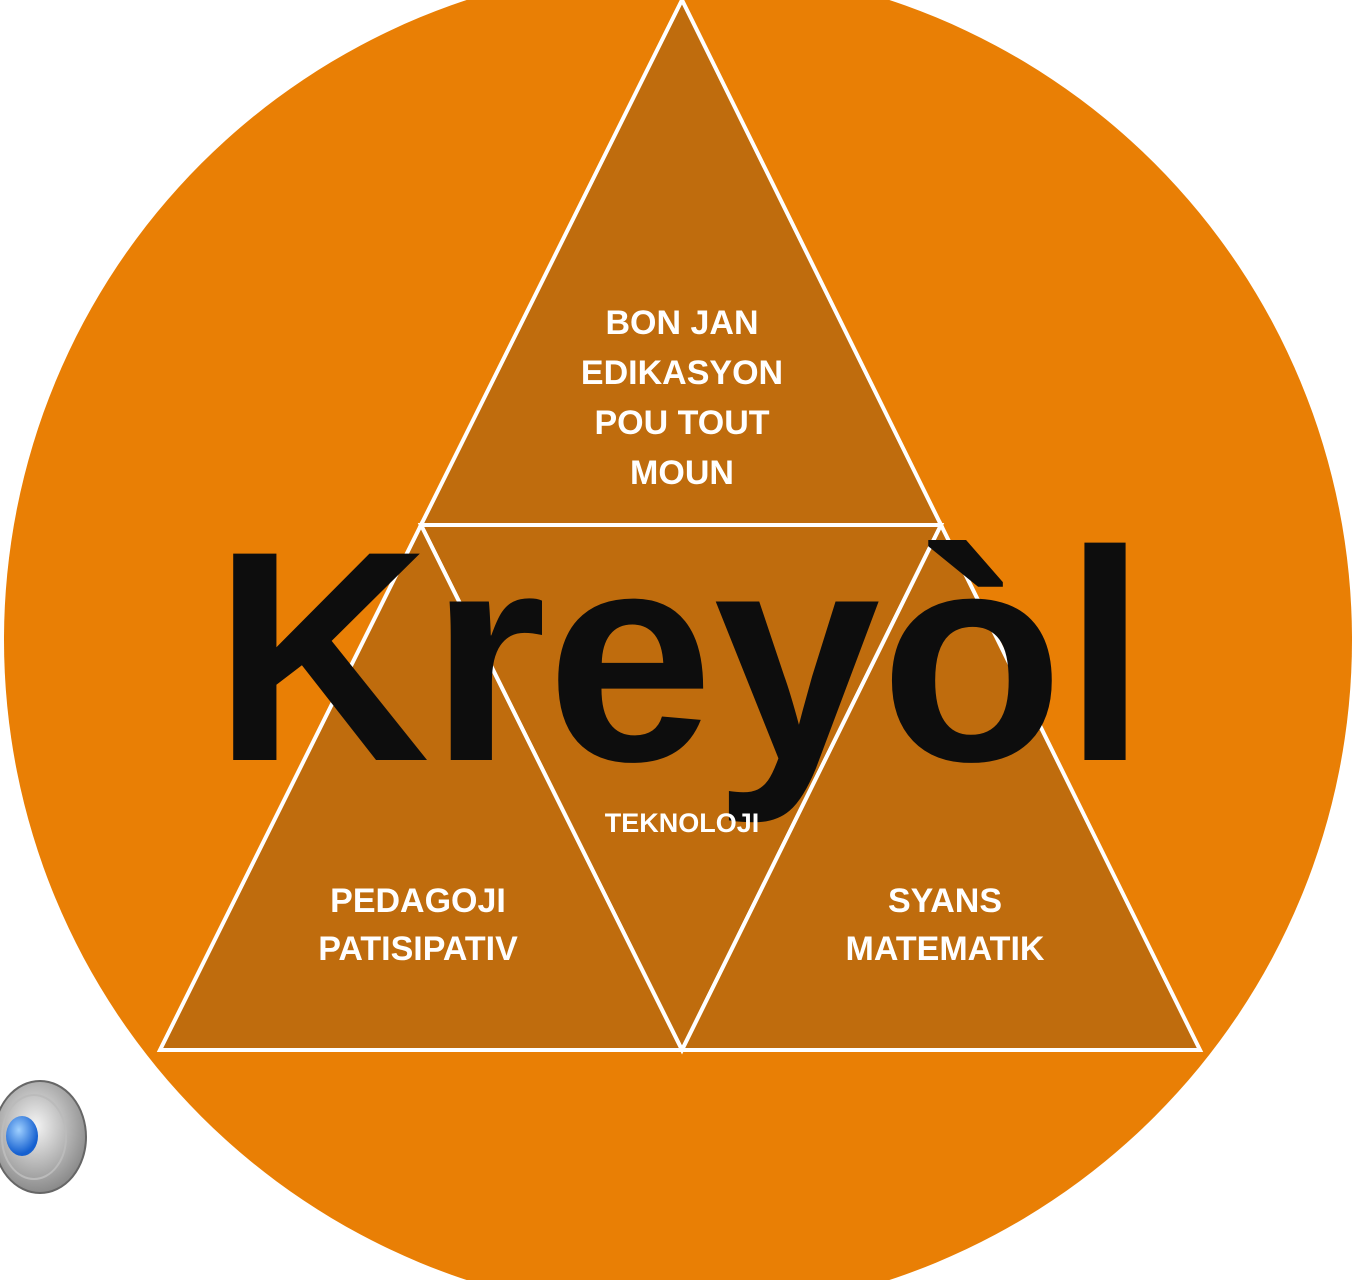 This screenshot has height=1280, width=1352. Describe the element at coordinates (43, 1137) in the screenshot. I see `speaker-icon` at that location.